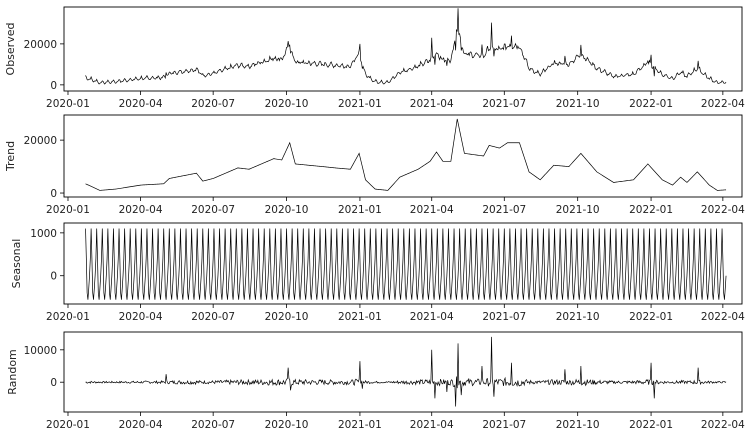 This screenshot has width=749, height=436. What do you see at coordinates (12, 372) in the screenshot?
I see `y-axis-label: Random` at bounding box center [12, 372].